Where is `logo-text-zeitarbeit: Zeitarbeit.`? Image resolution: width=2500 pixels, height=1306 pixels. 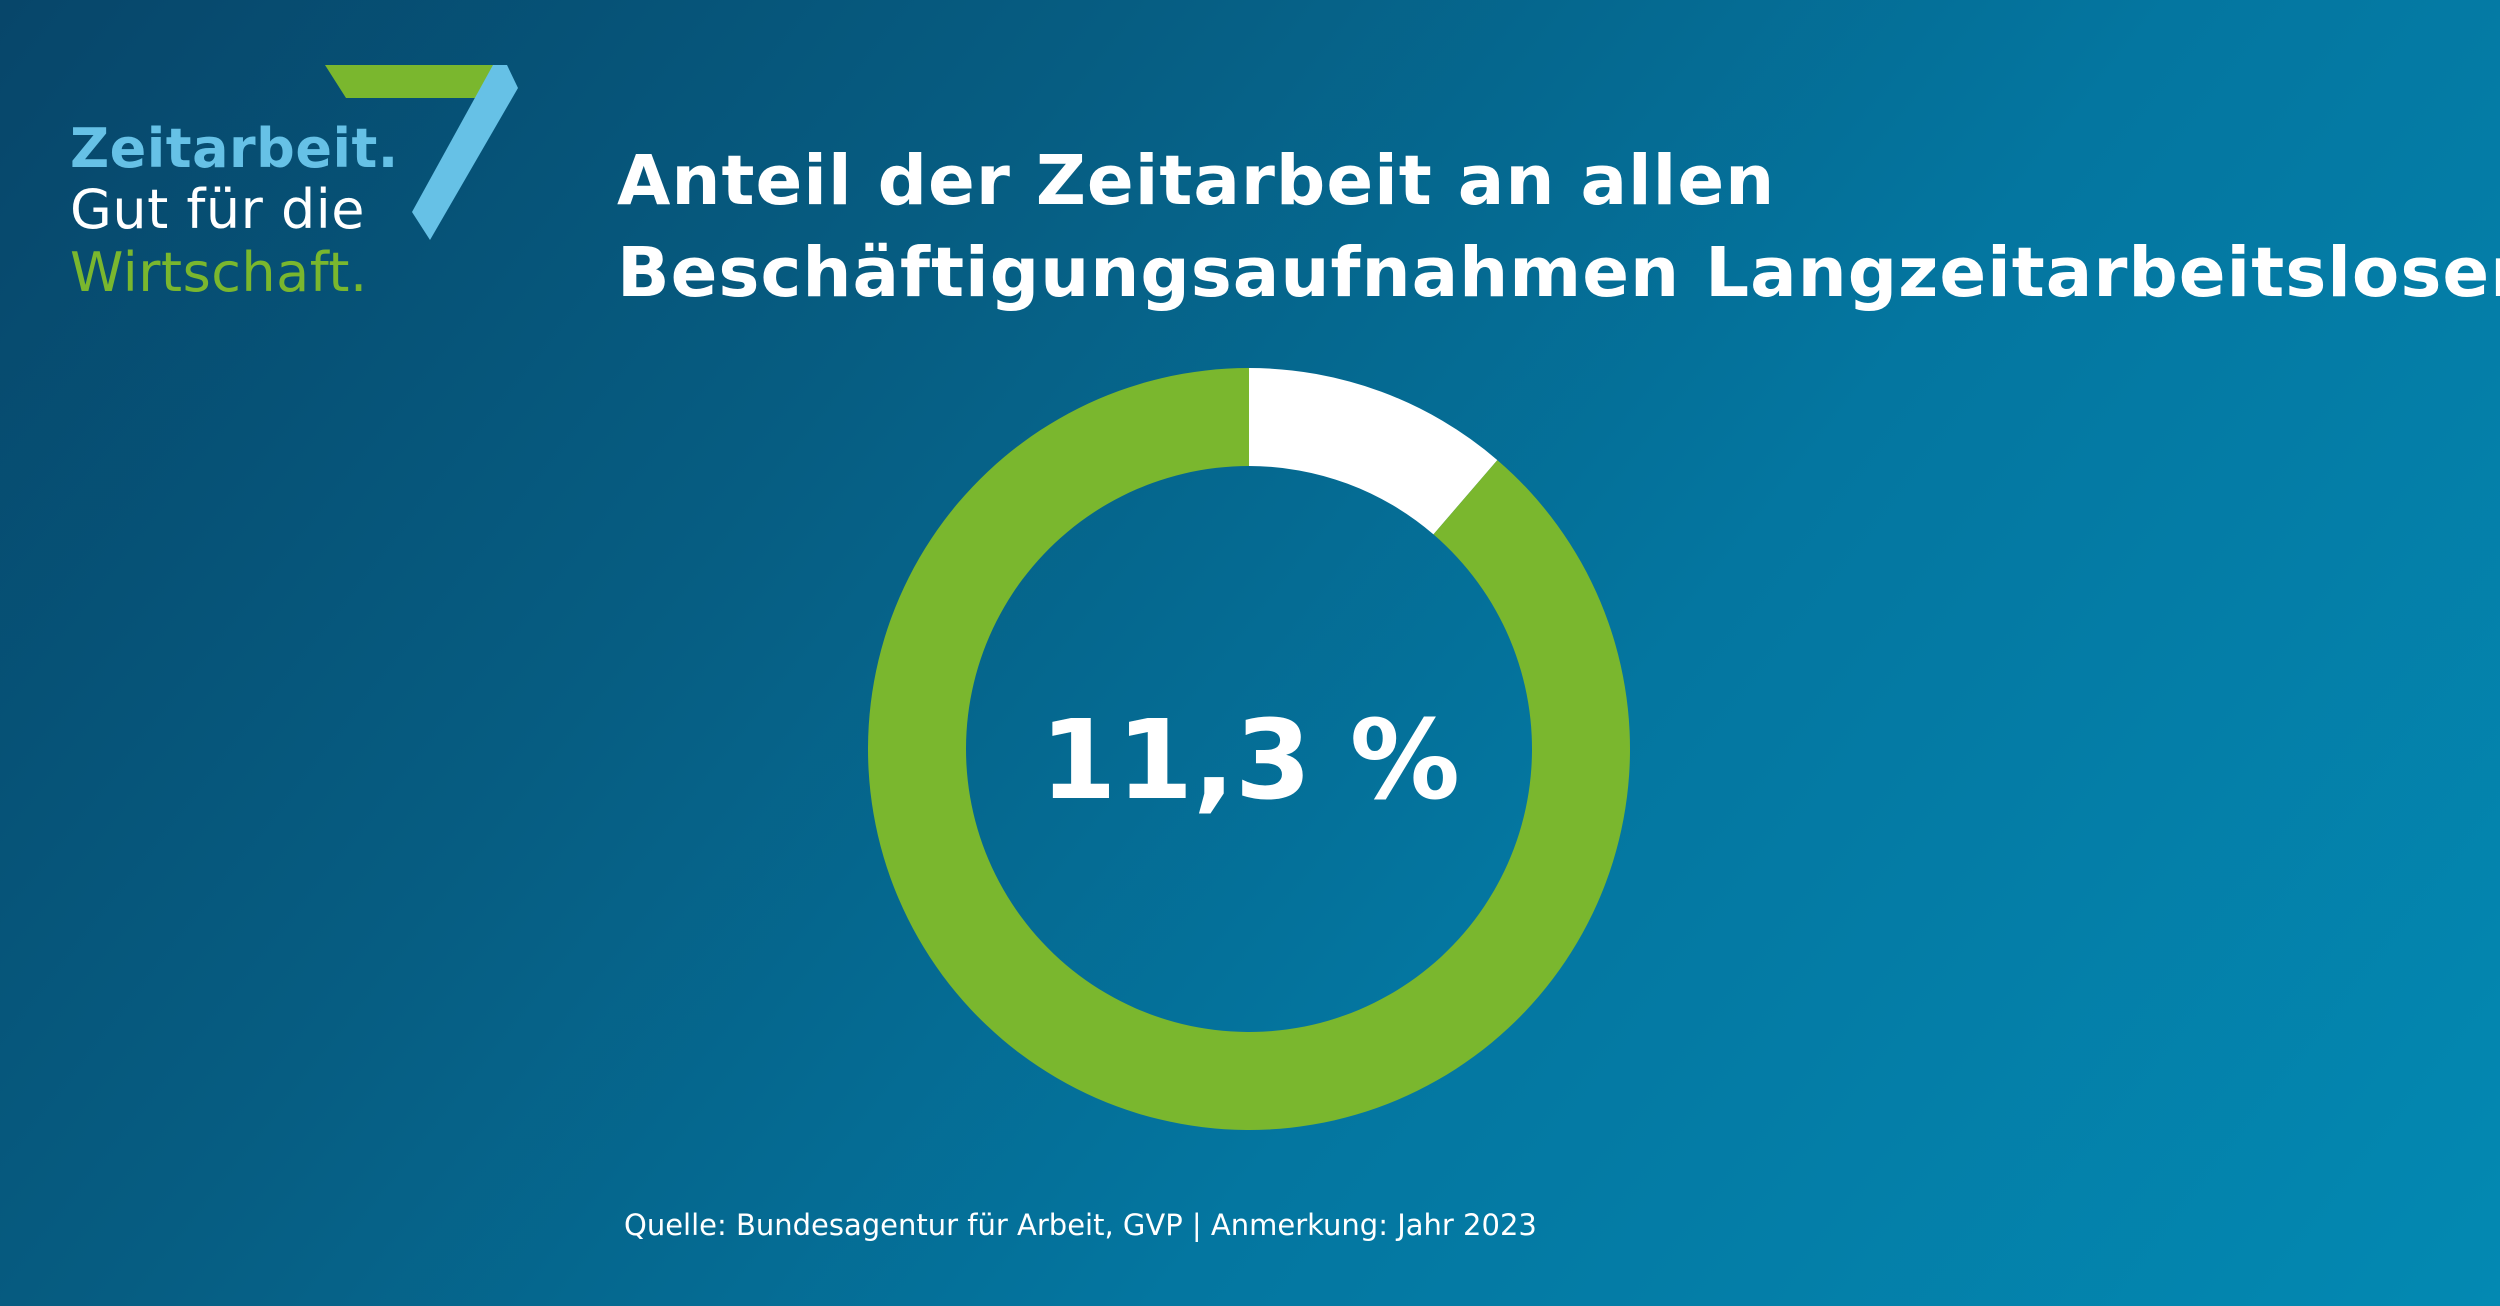 logo-text-zeitarbeit: Zeitarbeit. is located at coordinates (234, 148).